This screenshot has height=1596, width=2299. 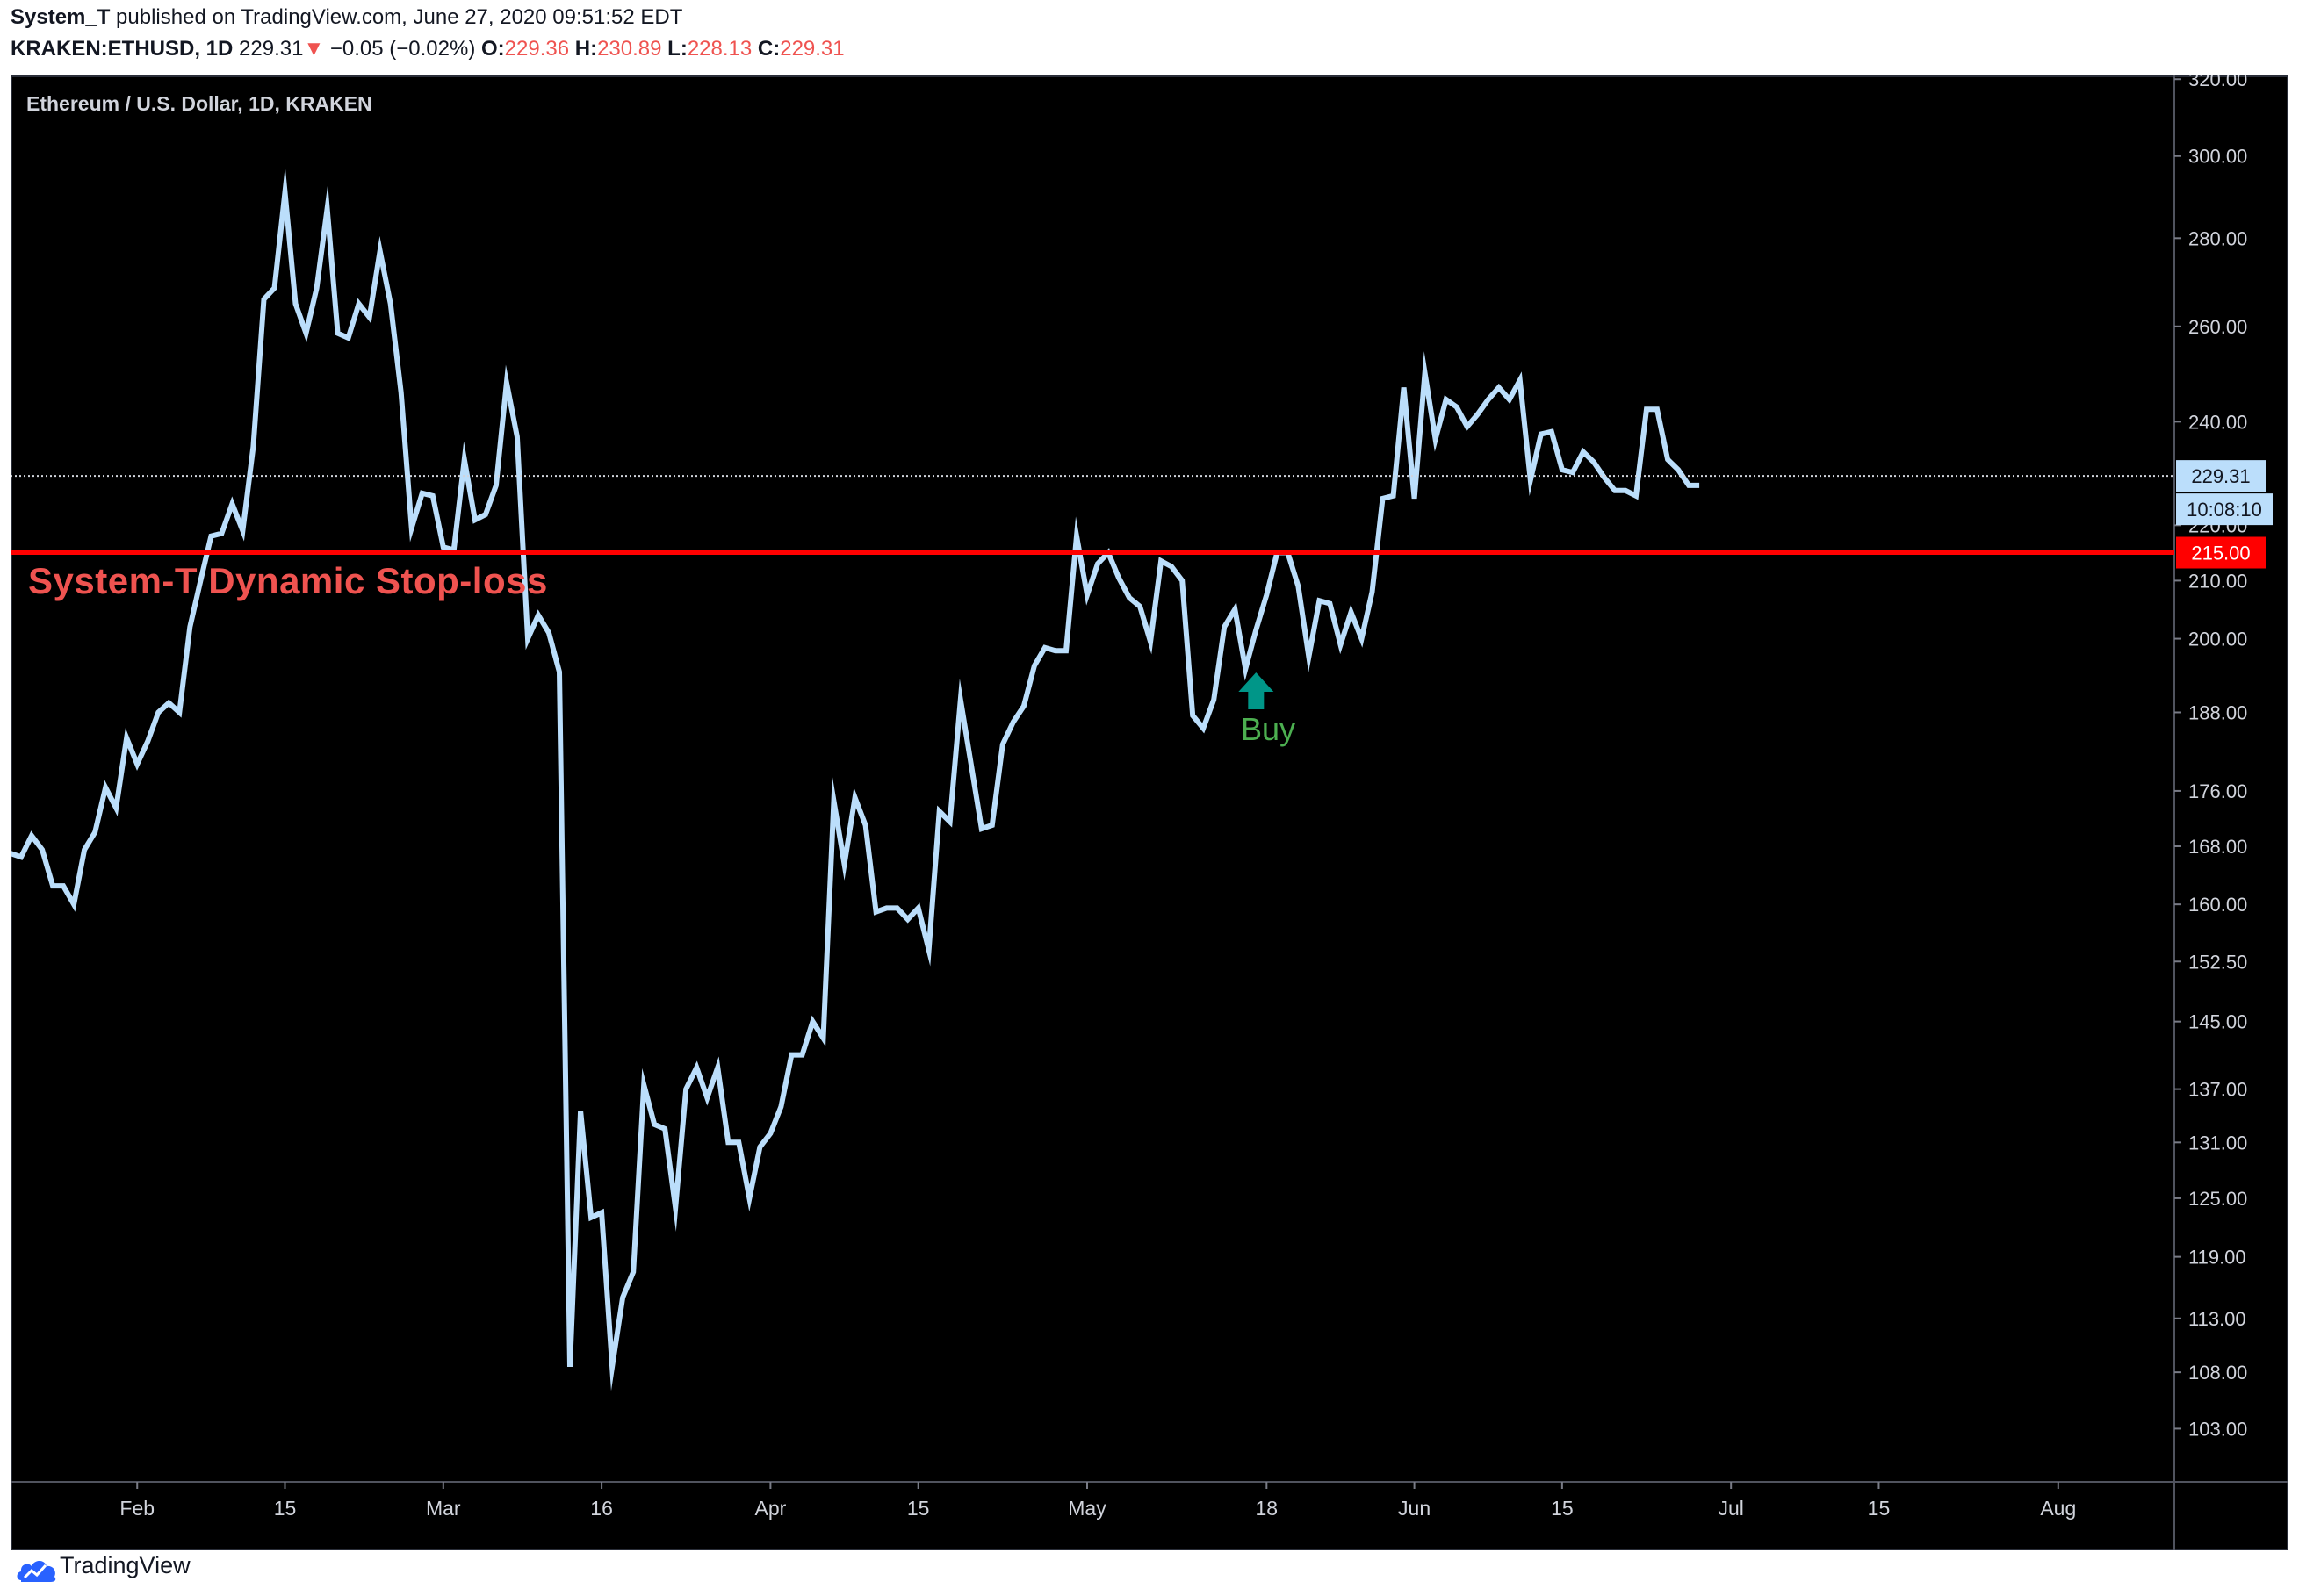 What do you see at coordinates (2217, 1022) in the screenshot?
I see `price-tick-label: 145.00` at bounding box center [2217, 1022].